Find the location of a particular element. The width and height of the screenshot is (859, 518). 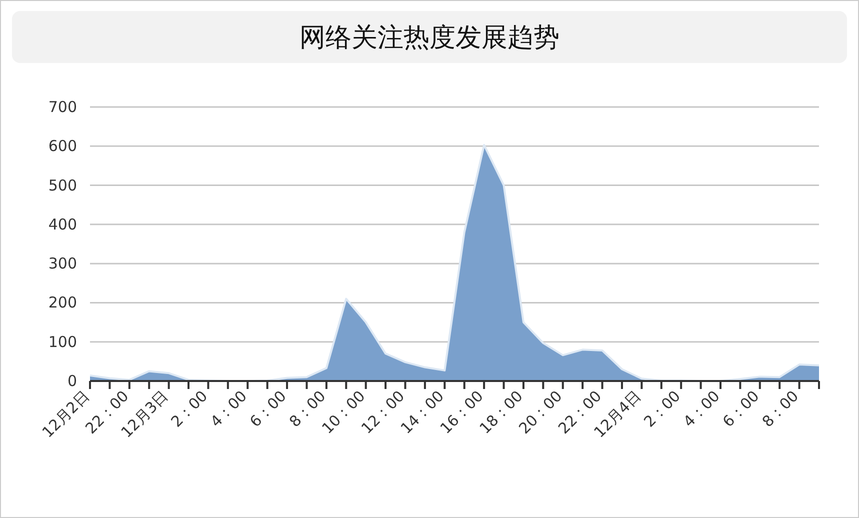

y-tick-label: 600 is located at coordinates (62, 146).